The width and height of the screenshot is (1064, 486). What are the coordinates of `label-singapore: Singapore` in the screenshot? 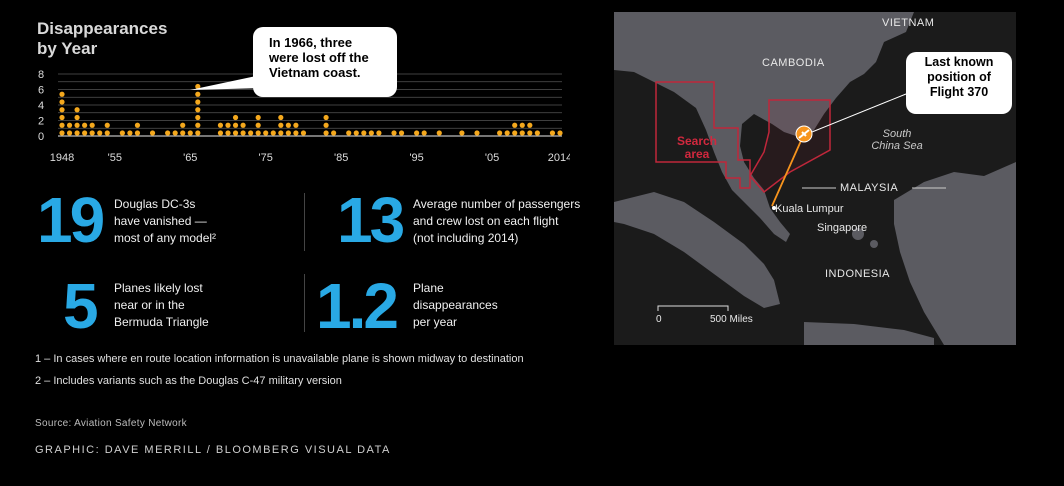 It's located at (842, 228).